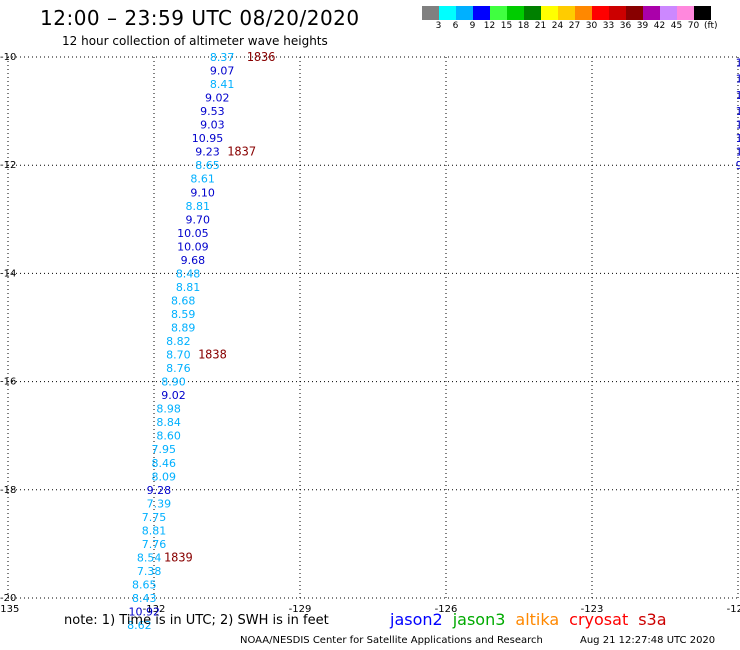 This screenshot has height=650, width=740. I want to click on color-scale-swatches, so click(570, 13).